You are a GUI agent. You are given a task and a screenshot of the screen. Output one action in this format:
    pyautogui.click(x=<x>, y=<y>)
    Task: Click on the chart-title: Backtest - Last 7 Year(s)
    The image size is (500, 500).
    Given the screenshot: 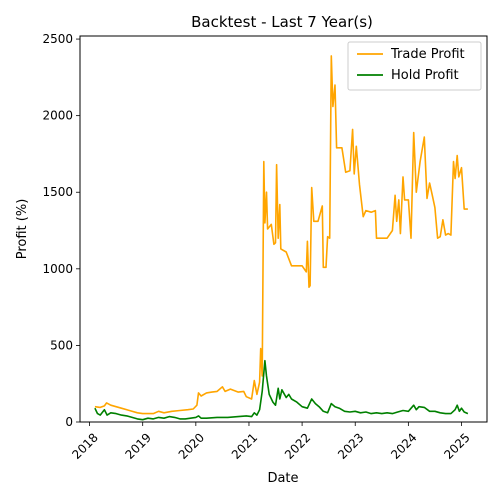 What is the action you would take?
    pyautogui.click(x=282, y=22)
    